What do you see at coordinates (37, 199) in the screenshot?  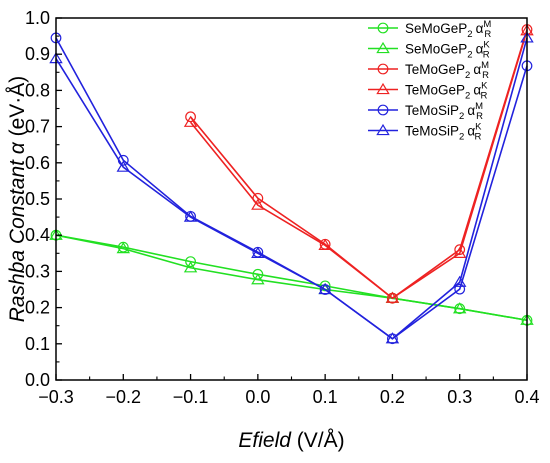 I see `y-tick-label: 0.5` at bounding box center [37, 199].